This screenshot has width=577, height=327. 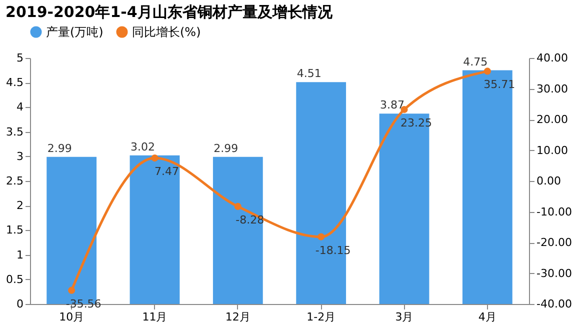 What do you see at coordinates (475, 61) in the screenshot?
I see `data-label: 4.75` at bounding box center [475, 61].